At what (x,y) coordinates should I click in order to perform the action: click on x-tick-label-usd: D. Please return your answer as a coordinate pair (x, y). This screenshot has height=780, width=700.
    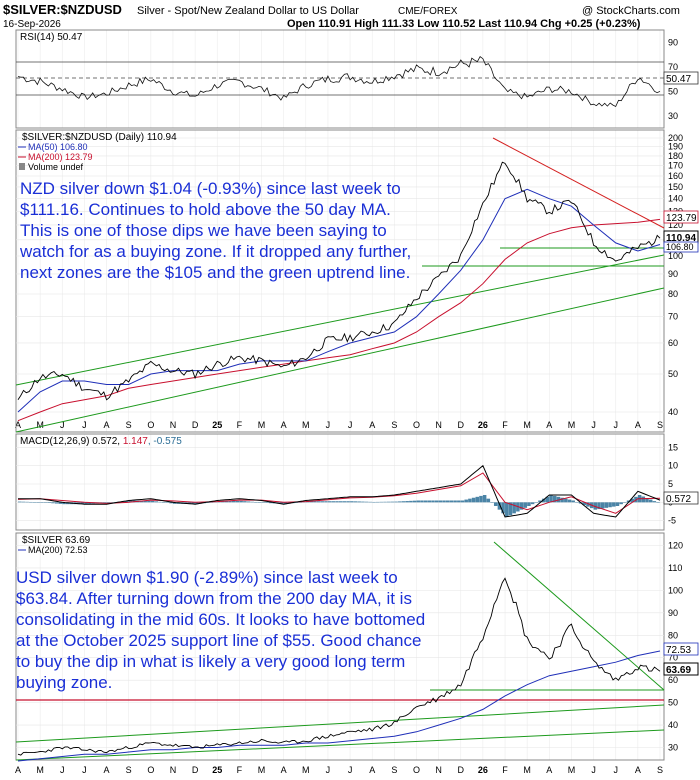
    Looking at the image, I should click on (461, 770).